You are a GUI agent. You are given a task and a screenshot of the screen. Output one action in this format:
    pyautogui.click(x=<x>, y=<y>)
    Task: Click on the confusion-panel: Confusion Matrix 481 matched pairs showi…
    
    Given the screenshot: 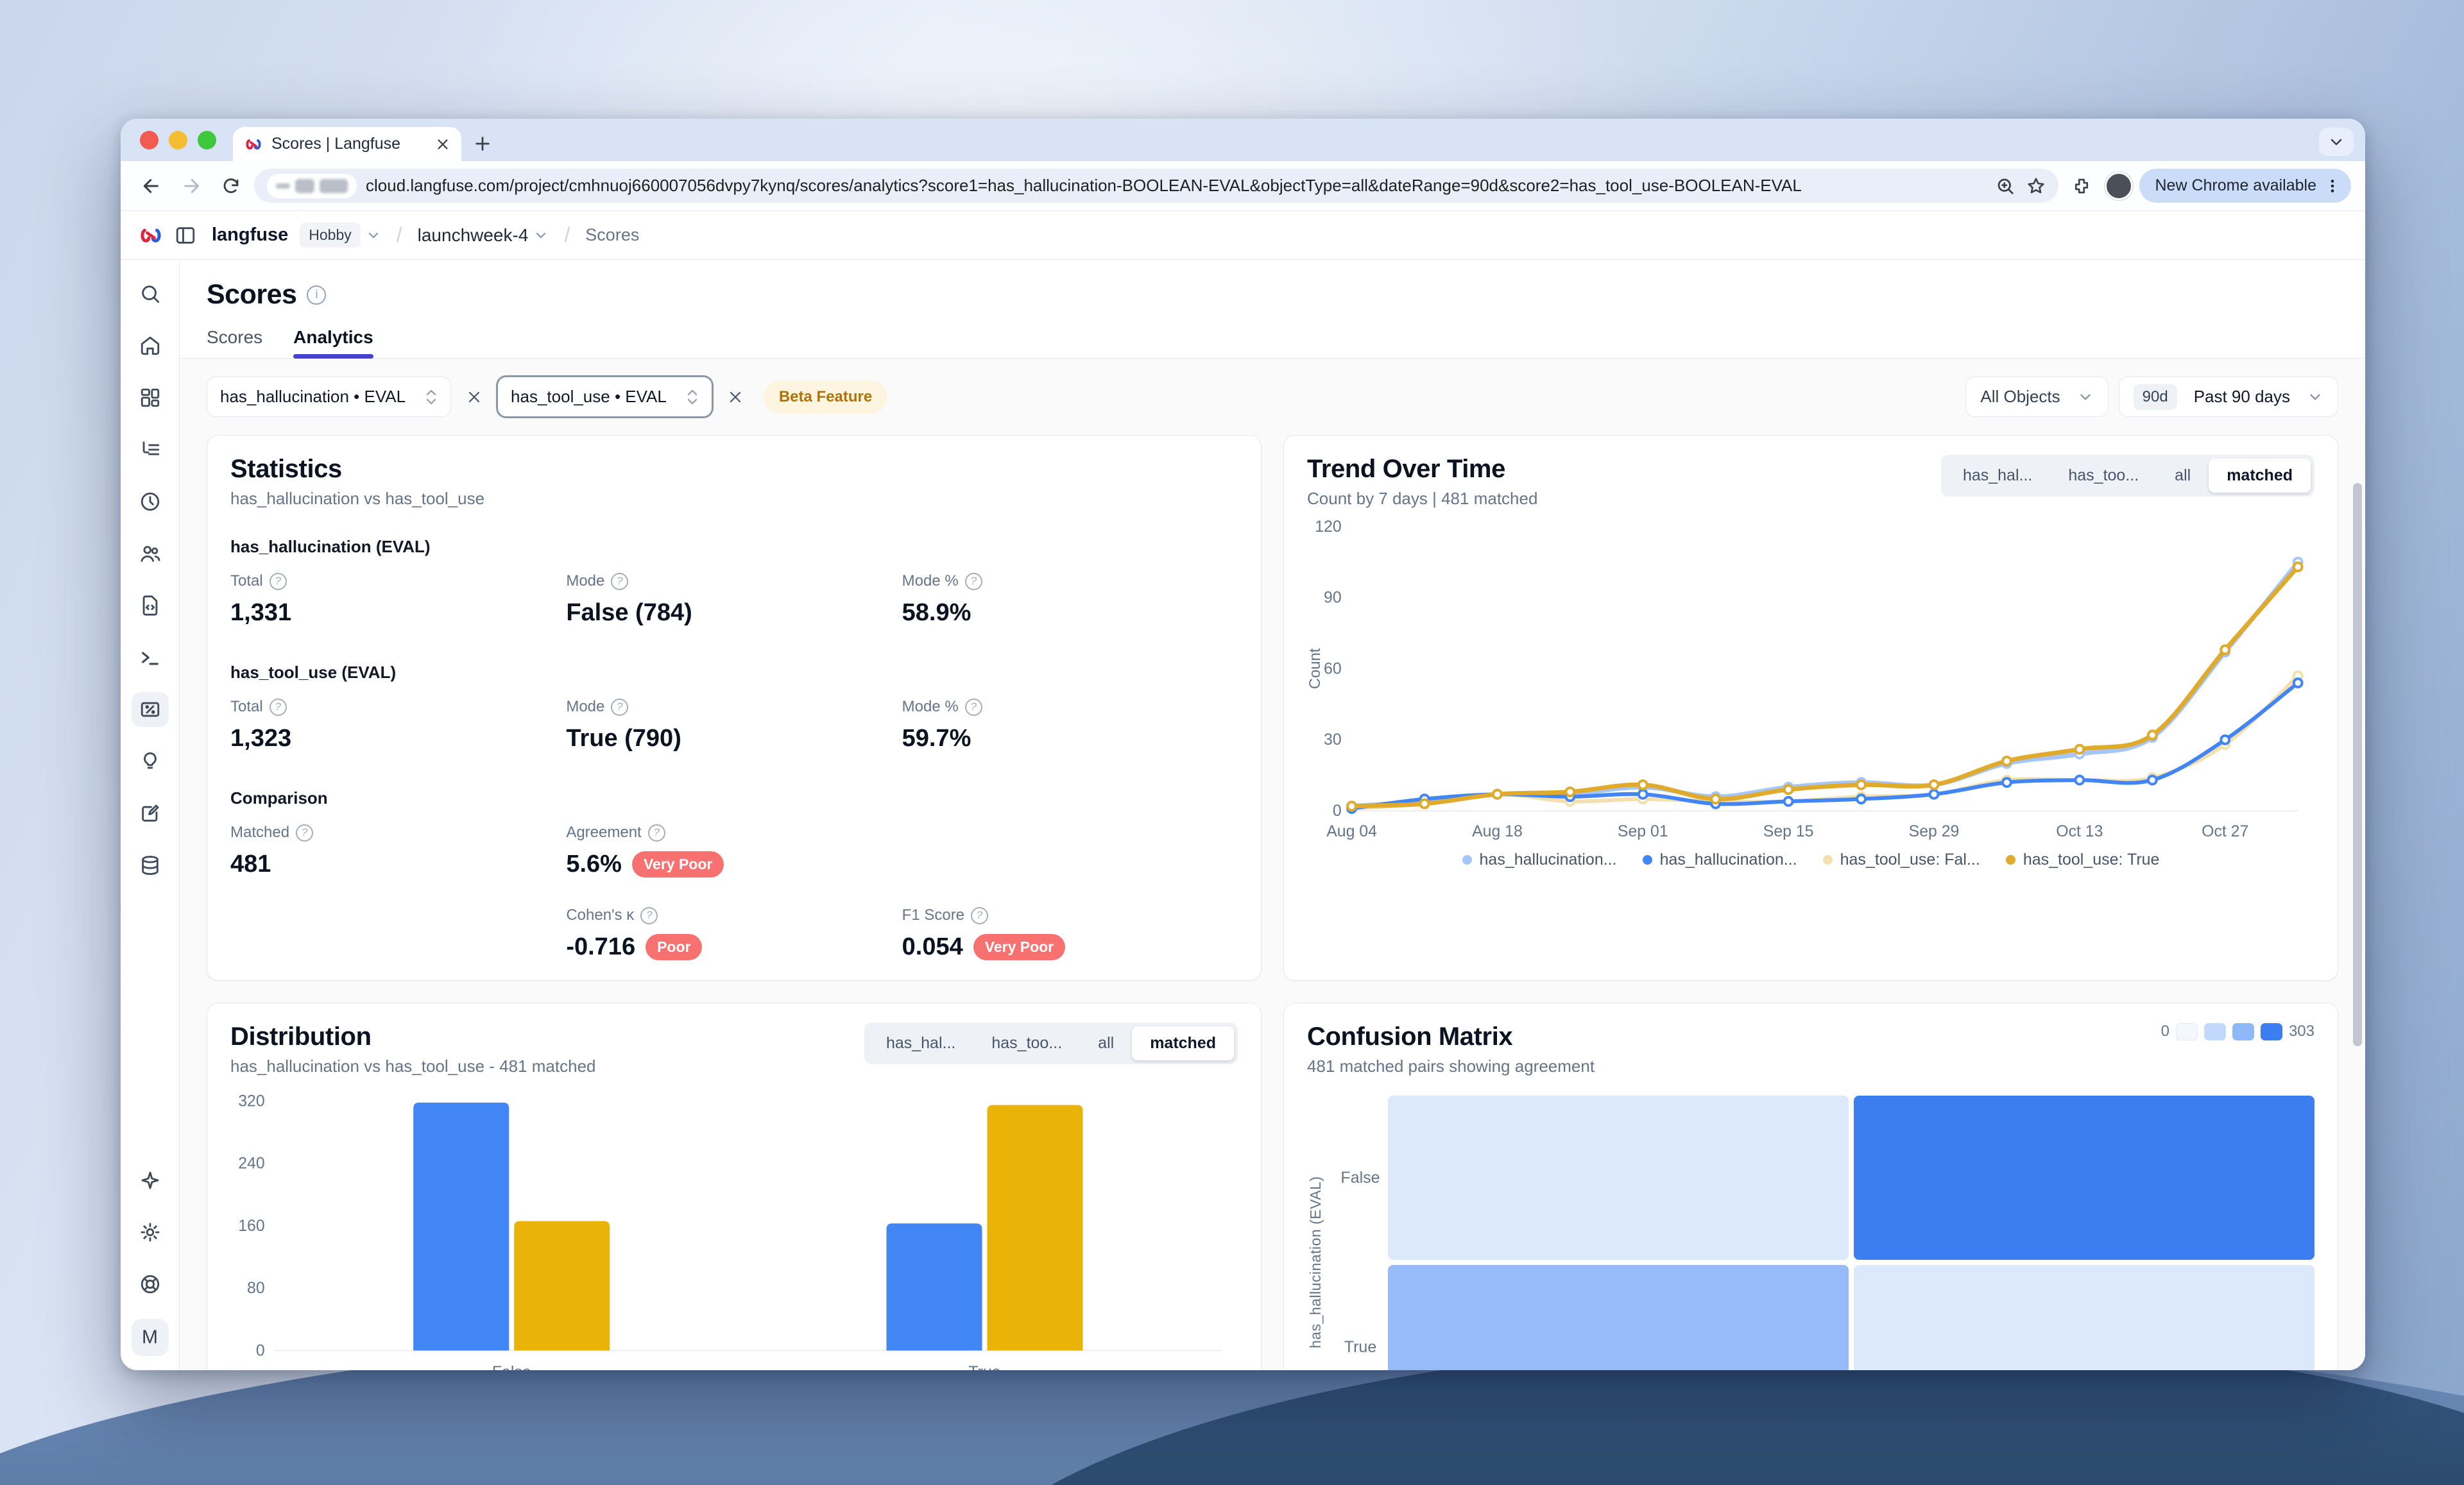 What is the action you would take?
    pyautogui.click(x=1811, y=1186)
    